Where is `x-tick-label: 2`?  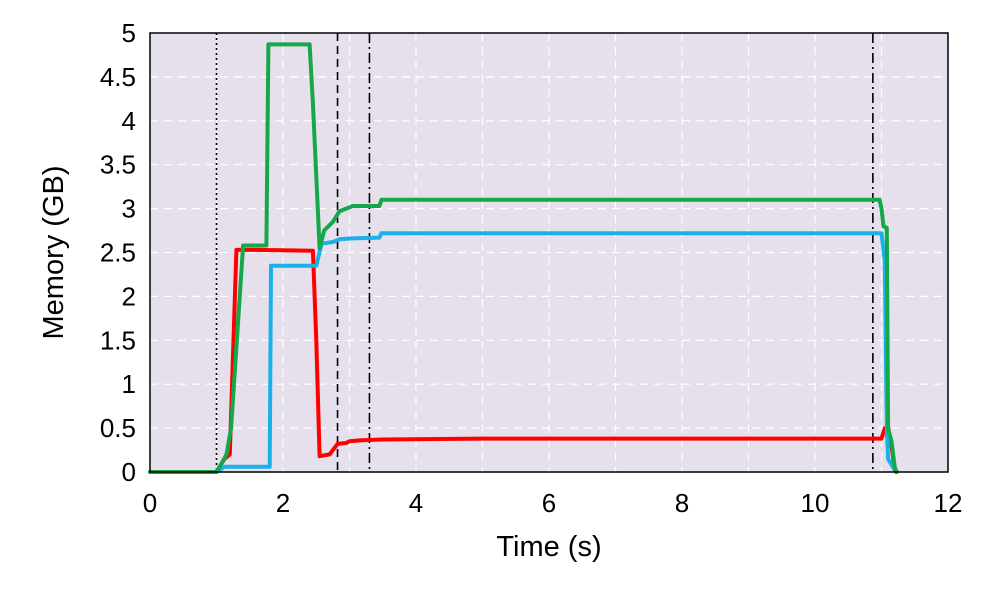
x-tick-label: 2 is located at coordinates (283, 503).